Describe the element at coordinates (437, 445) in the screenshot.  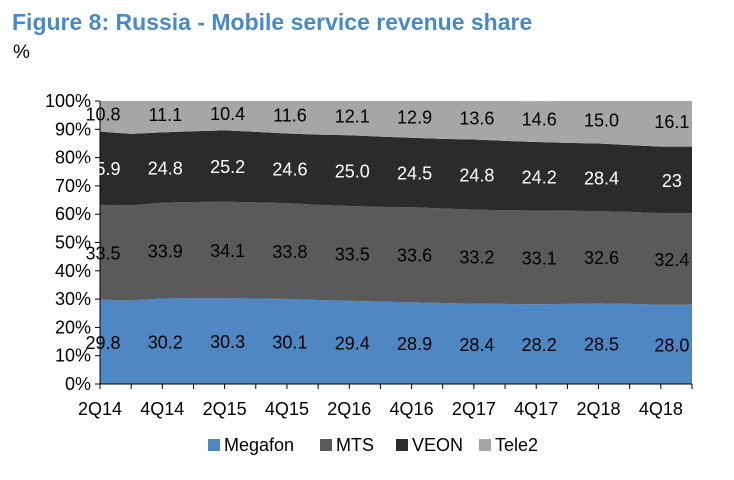
I see `legend-label-veon: VEON` at that location.